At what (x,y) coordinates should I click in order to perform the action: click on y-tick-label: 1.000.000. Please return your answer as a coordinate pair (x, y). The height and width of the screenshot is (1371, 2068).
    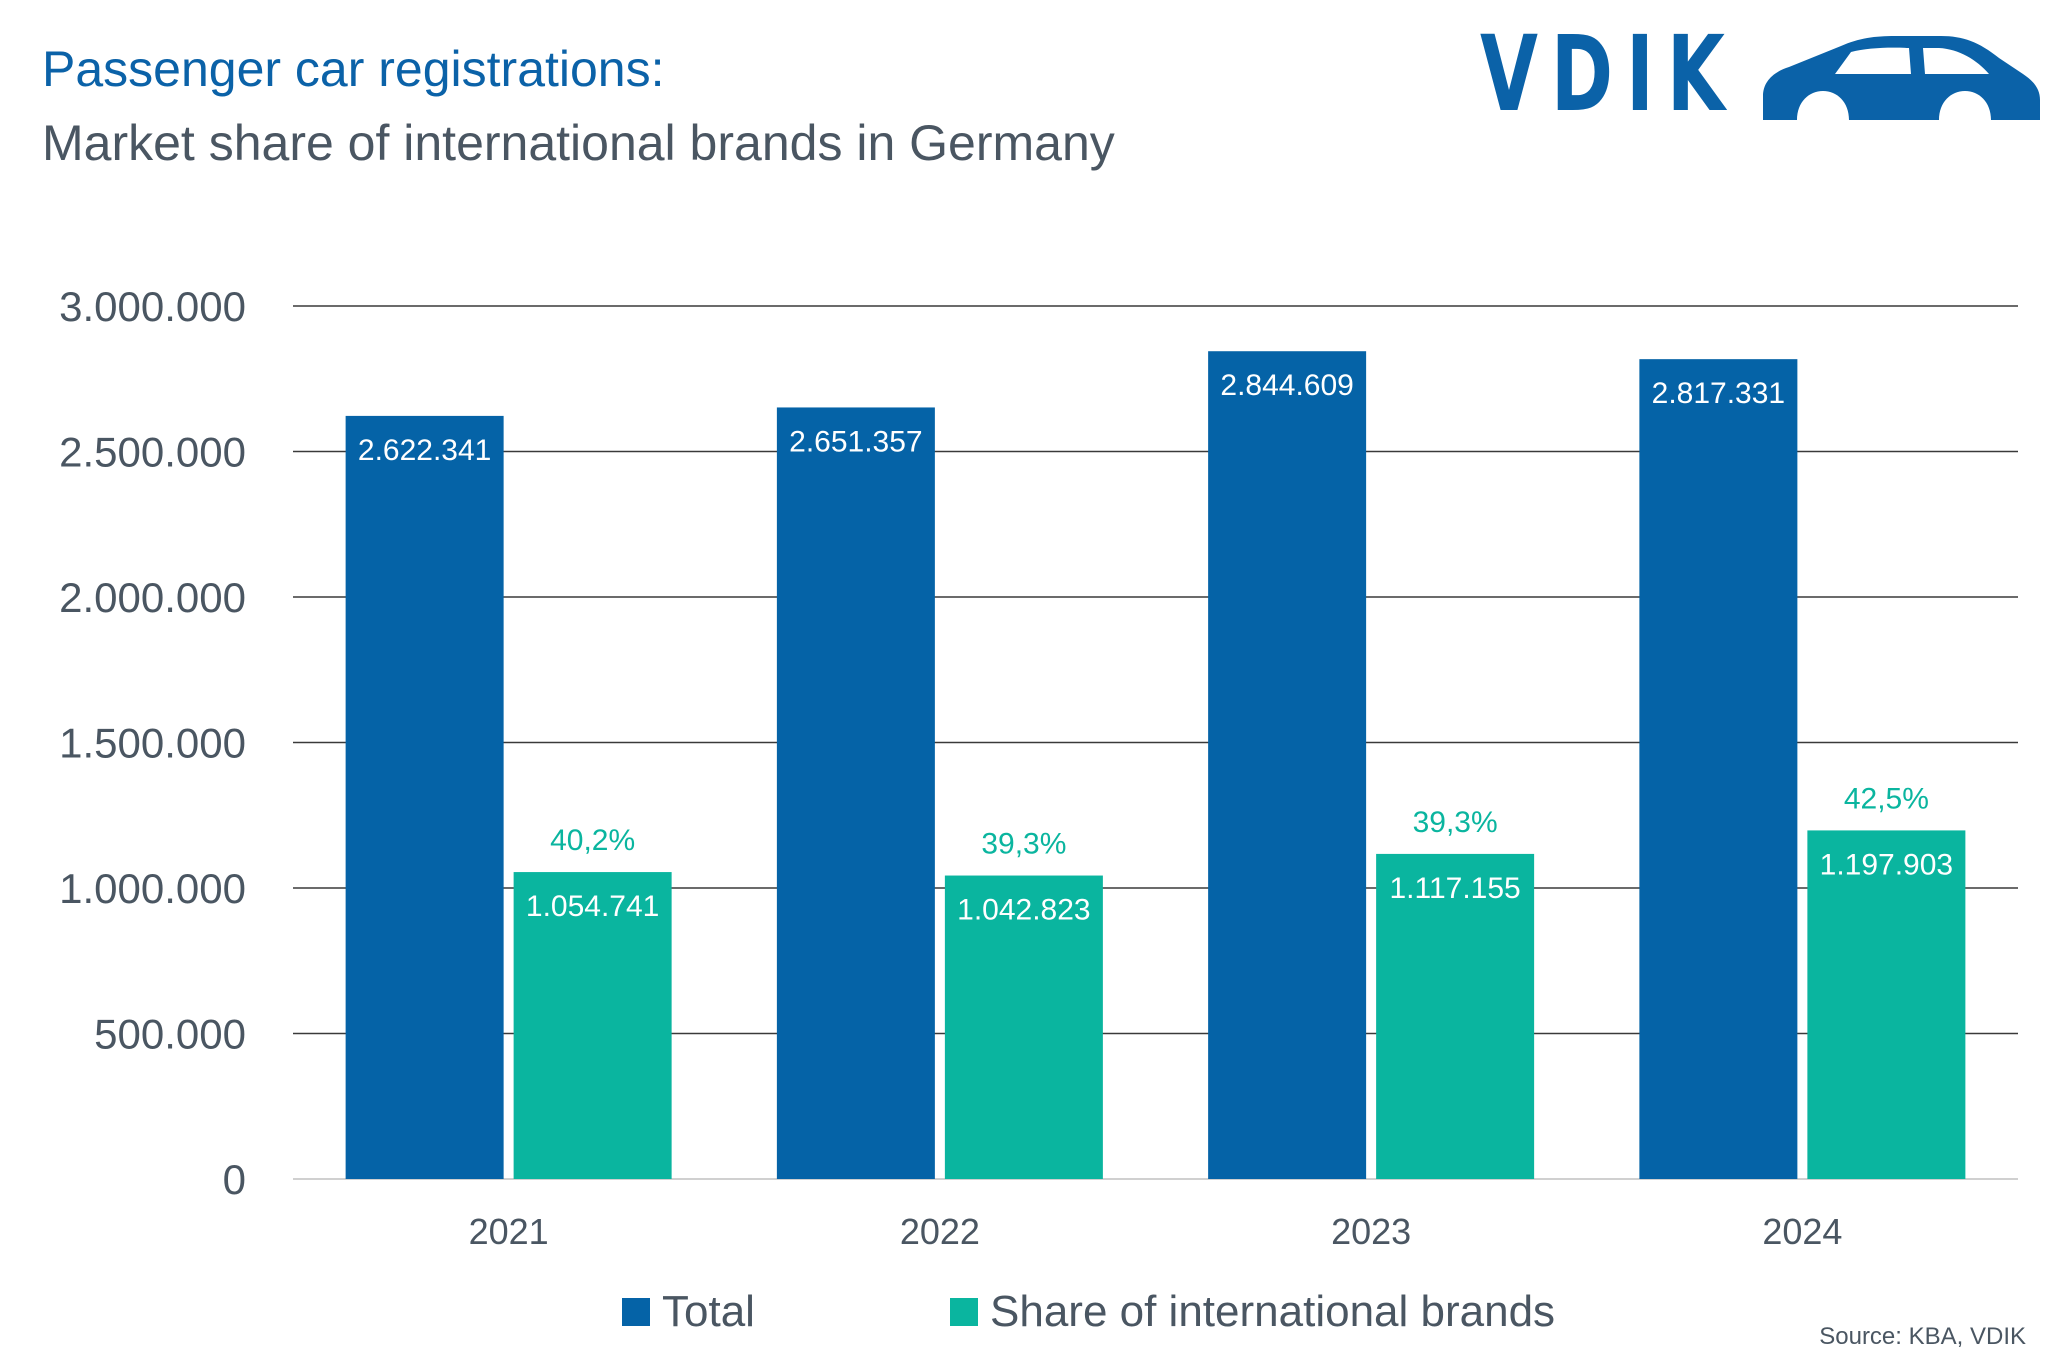
    Looking at the image, I should click on (152, 888).